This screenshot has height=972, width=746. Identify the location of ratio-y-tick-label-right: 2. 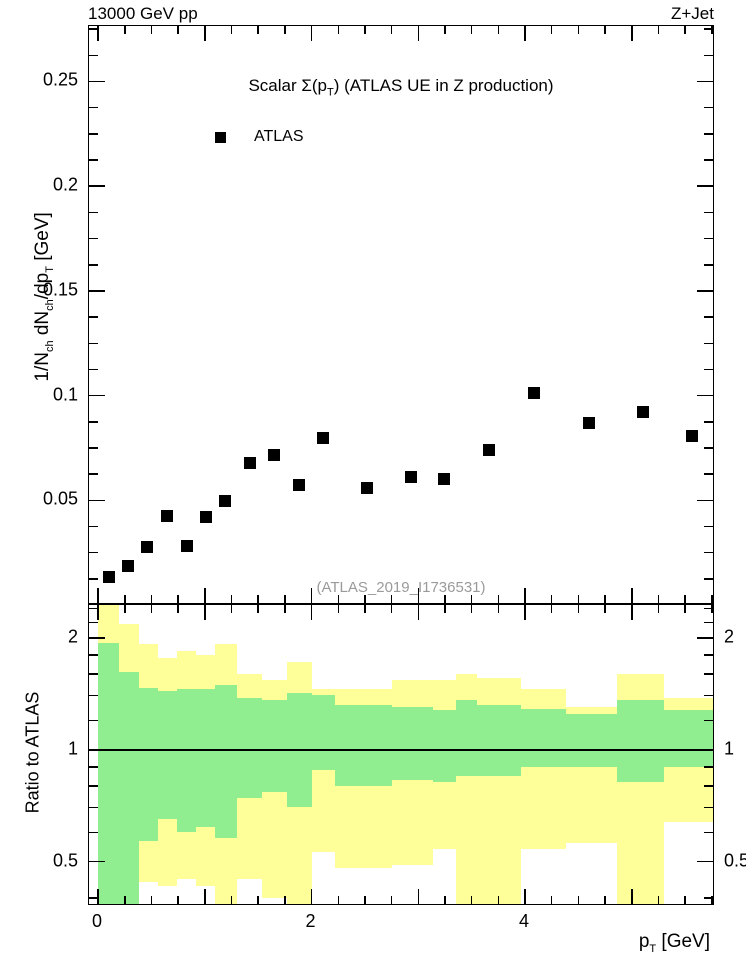
(729, 636).